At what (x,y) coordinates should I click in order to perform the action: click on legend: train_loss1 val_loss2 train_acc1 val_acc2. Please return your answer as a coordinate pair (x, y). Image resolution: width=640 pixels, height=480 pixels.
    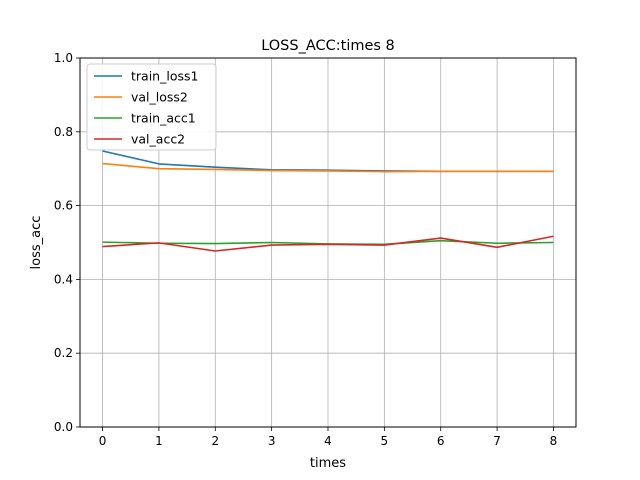
    Looking at the image, I should click on (151, 107).